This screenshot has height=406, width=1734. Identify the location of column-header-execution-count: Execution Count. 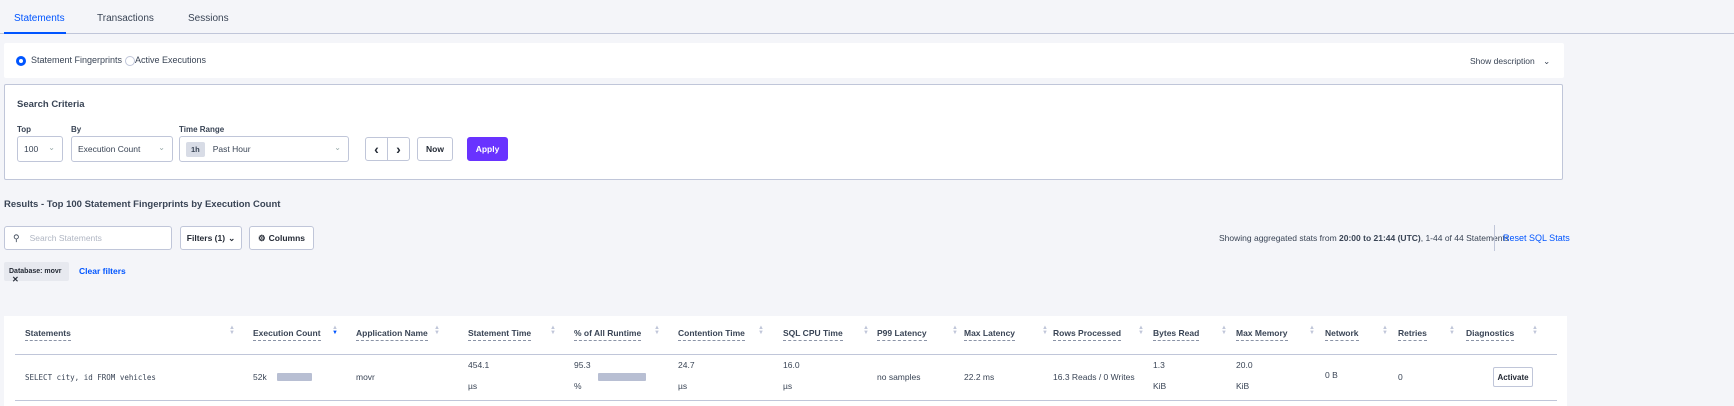
(287, 334).